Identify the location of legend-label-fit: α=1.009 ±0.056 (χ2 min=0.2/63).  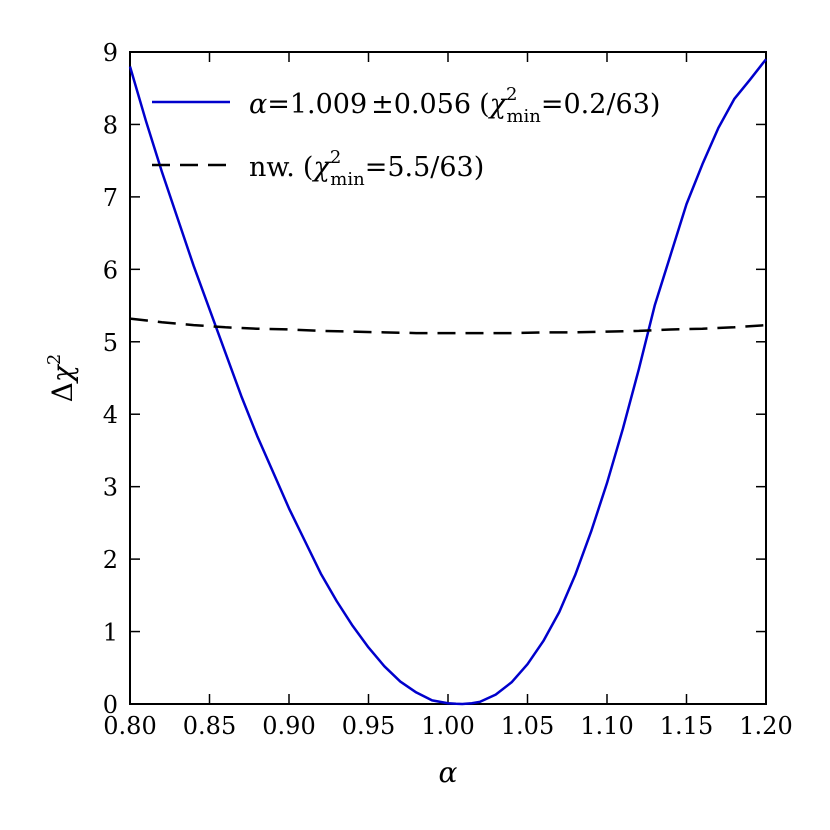
(454, 105).